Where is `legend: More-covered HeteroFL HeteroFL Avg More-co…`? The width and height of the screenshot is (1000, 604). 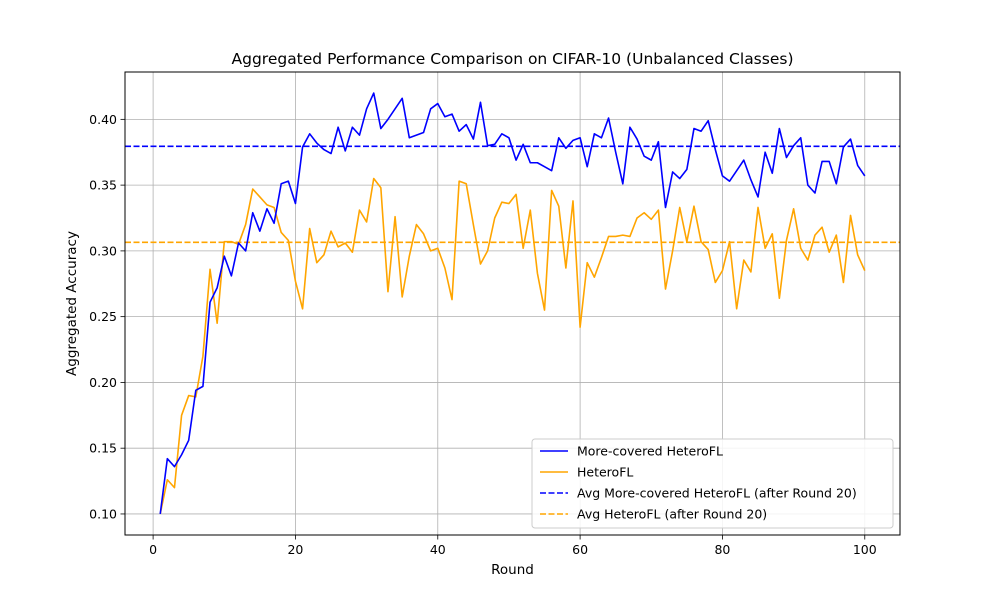
legend: More-covered HeteroFL HeteroFL Avg More-co… is located at coordinates (712, 483).